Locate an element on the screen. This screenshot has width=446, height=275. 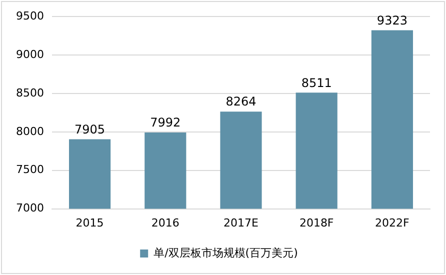
x-tick-label: 2022F is located at coordinates (392, 223).